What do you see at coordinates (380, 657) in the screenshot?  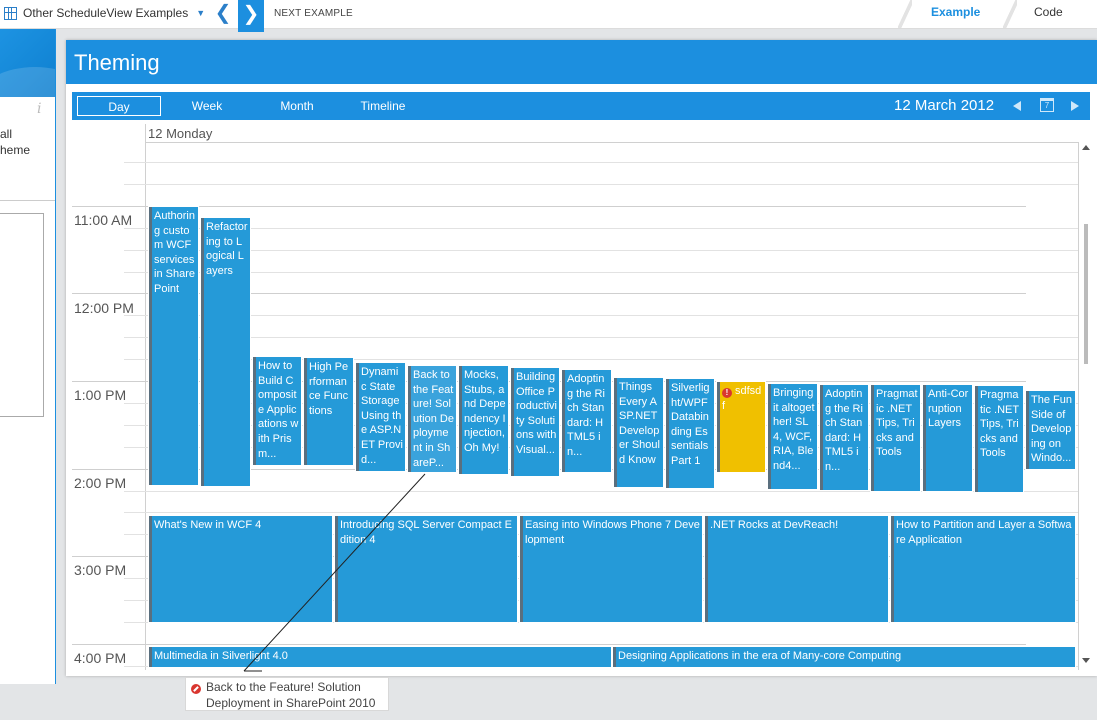 I see `appointment: Multimedia in Silverlight 4.0` at bounding box center [380, 657].